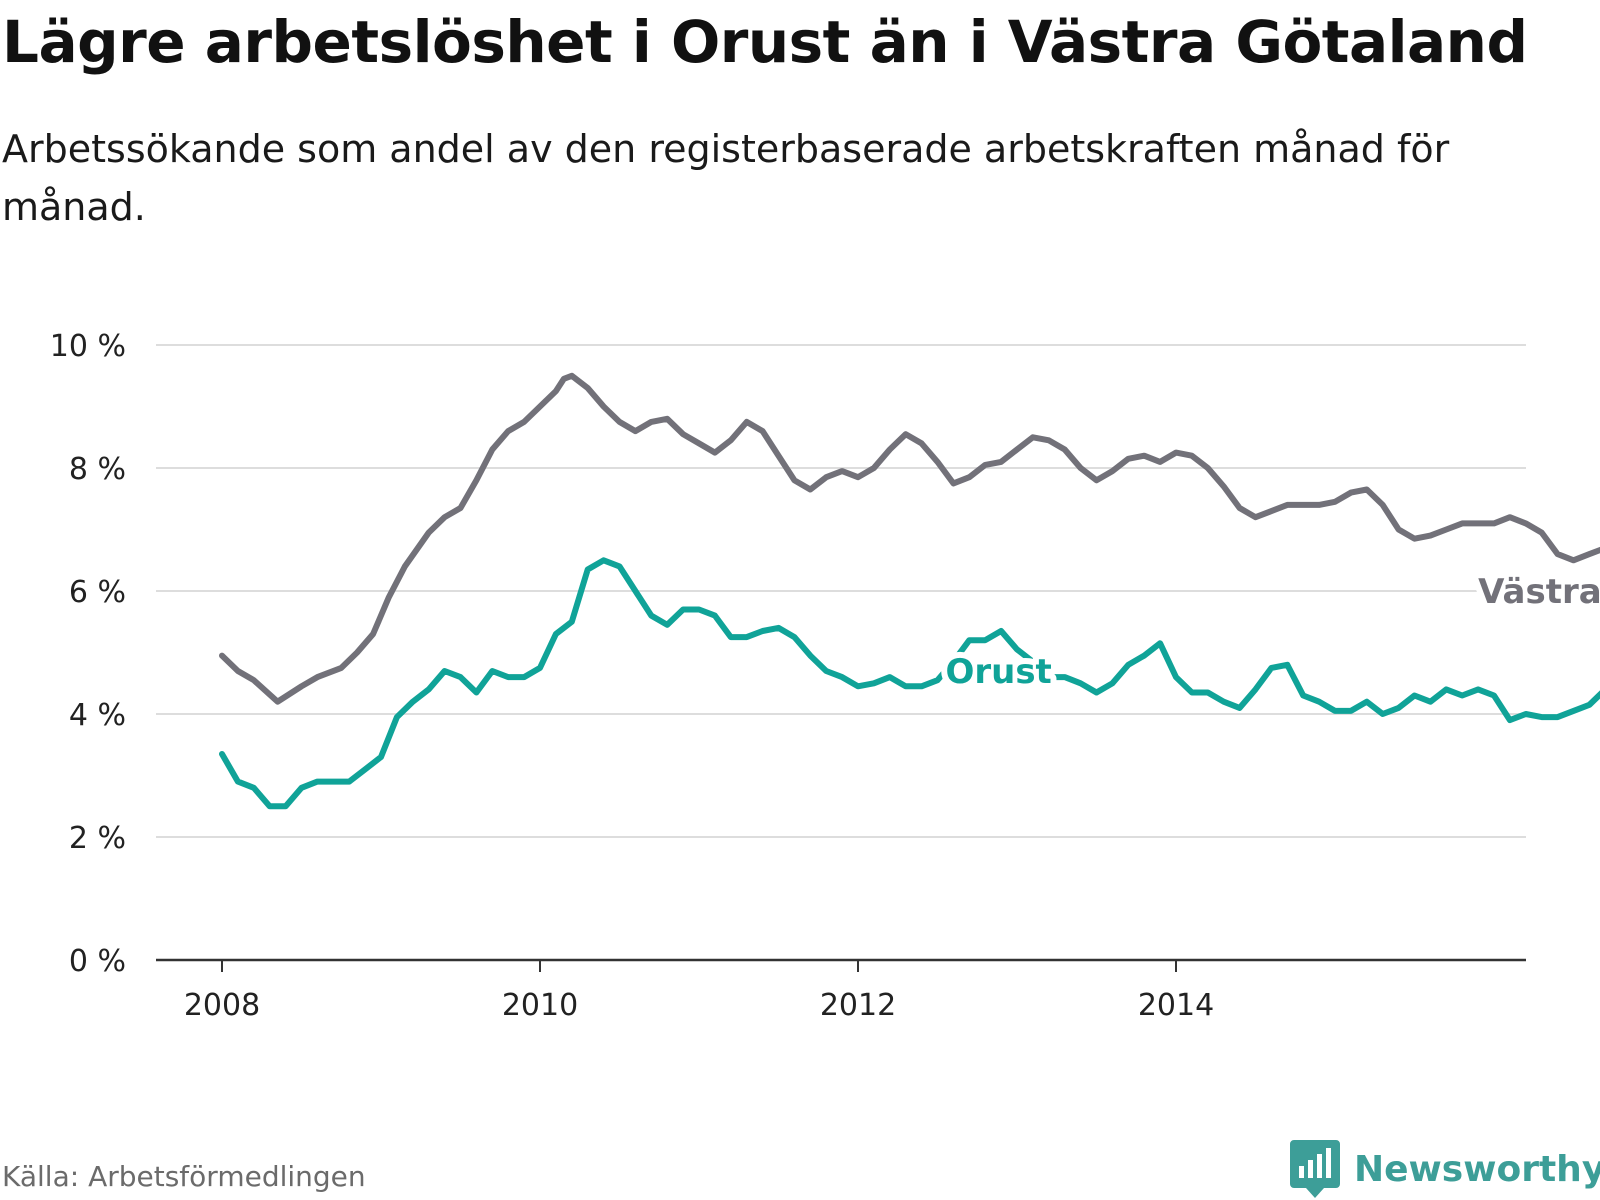 The width and height of the screenshot is (1600, 1200). What do you see at coordinates (97, 961) in the screenshot?
I see `y-tick-label: 0 %` at bounding box center [97, 961].